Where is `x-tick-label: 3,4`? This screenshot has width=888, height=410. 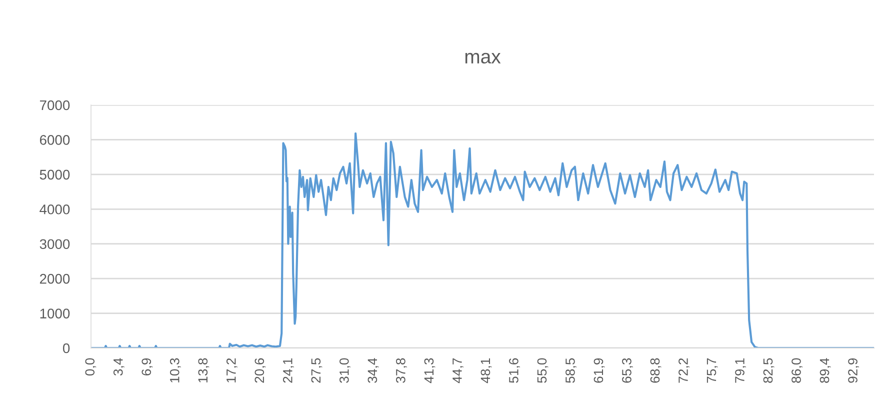
x-tick-label: 3,4 is located at coordinates (118, 367).